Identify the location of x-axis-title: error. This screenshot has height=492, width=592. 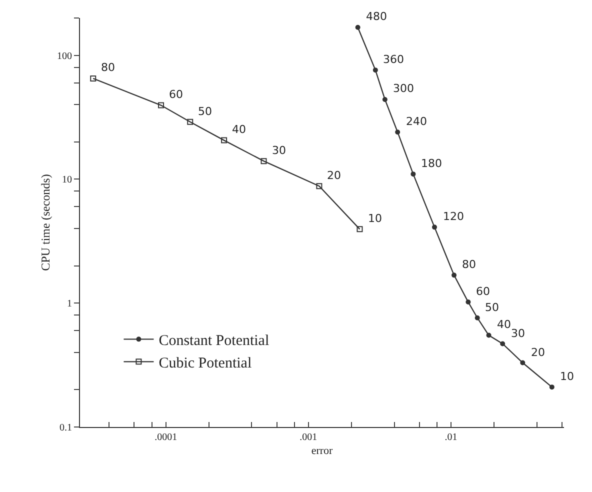
(322, 451).